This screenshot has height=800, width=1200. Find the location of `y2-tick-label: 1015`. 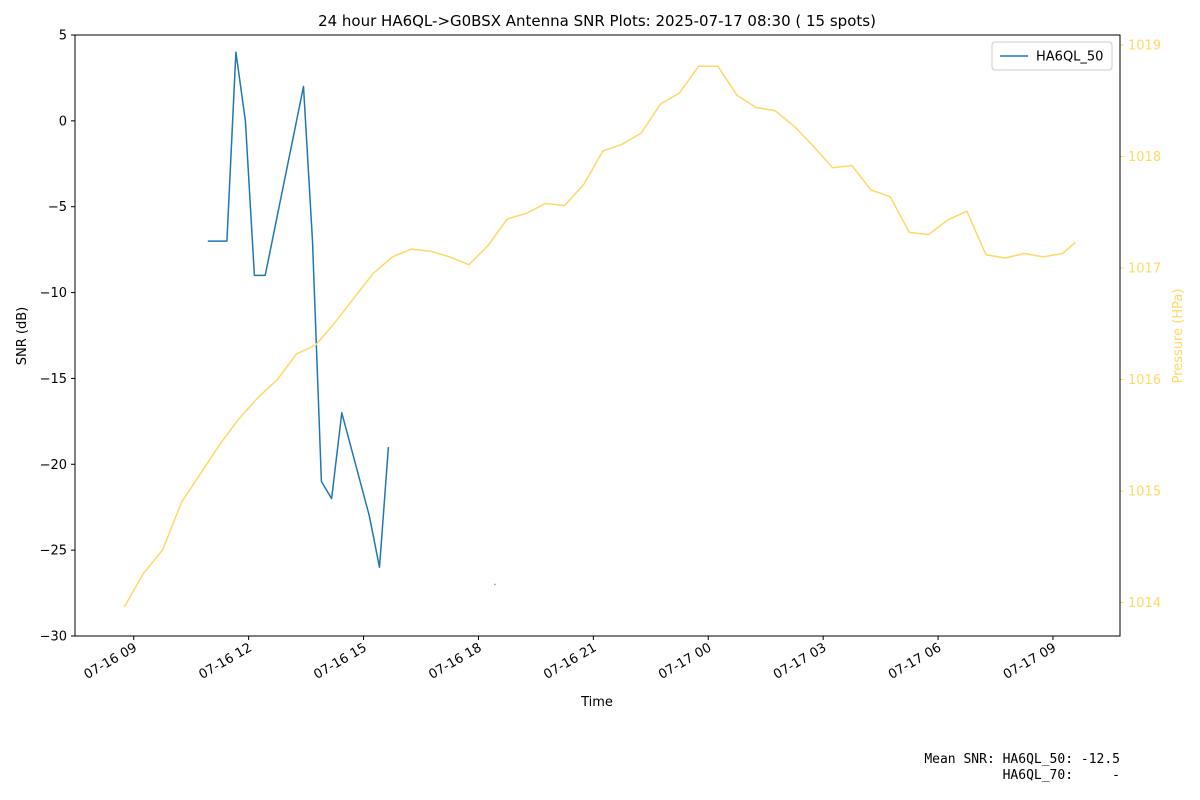

y2-tick-label: 1015 is located at coordinates (1144, 492).